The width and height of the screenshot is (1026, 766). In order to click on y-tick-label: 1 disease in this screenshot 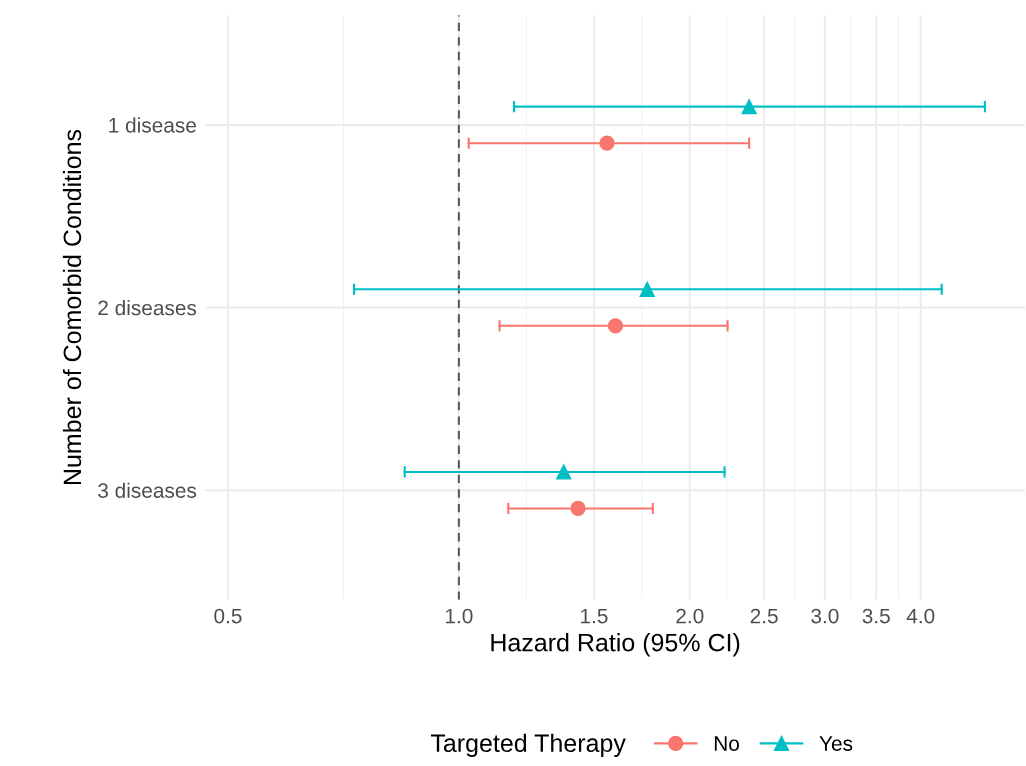, I will do `click(152, 125)`.